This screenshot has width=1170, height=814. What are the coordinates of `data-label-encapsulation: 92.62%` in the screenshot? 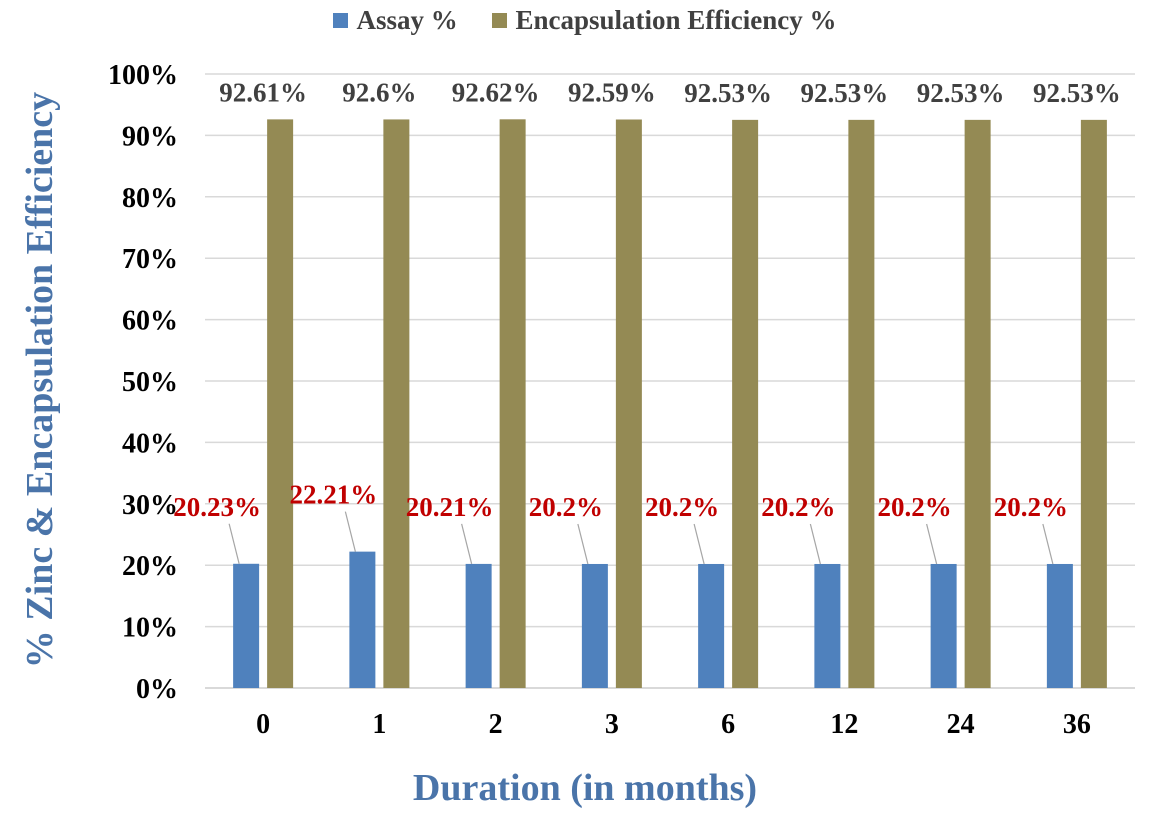 It's located at (496, 92).